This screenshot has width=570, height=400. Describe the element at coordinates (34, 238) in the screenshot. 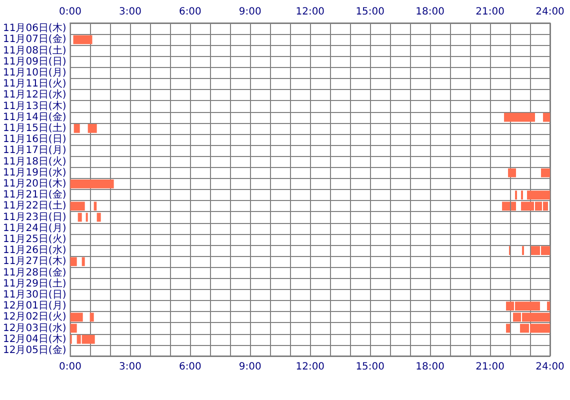

I see `y-tick-label: 11月25日(火)` at that location.